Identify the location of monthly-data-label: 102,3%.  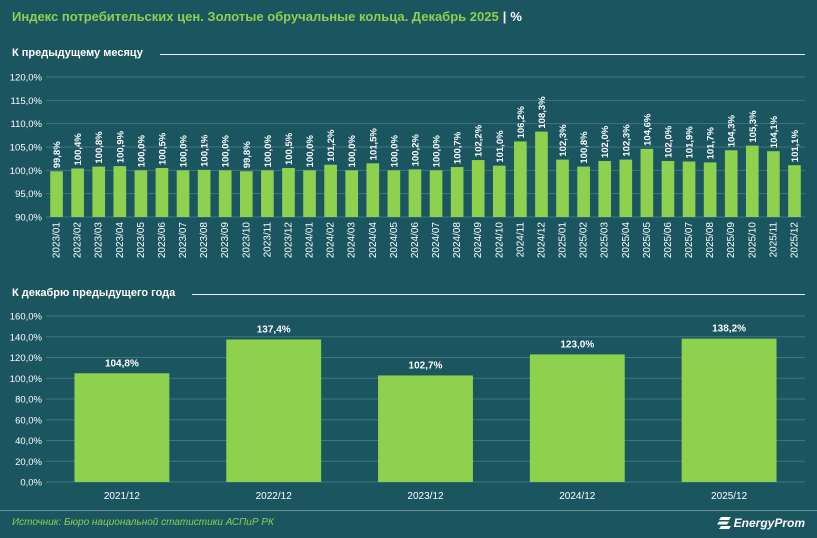
(563, 140).